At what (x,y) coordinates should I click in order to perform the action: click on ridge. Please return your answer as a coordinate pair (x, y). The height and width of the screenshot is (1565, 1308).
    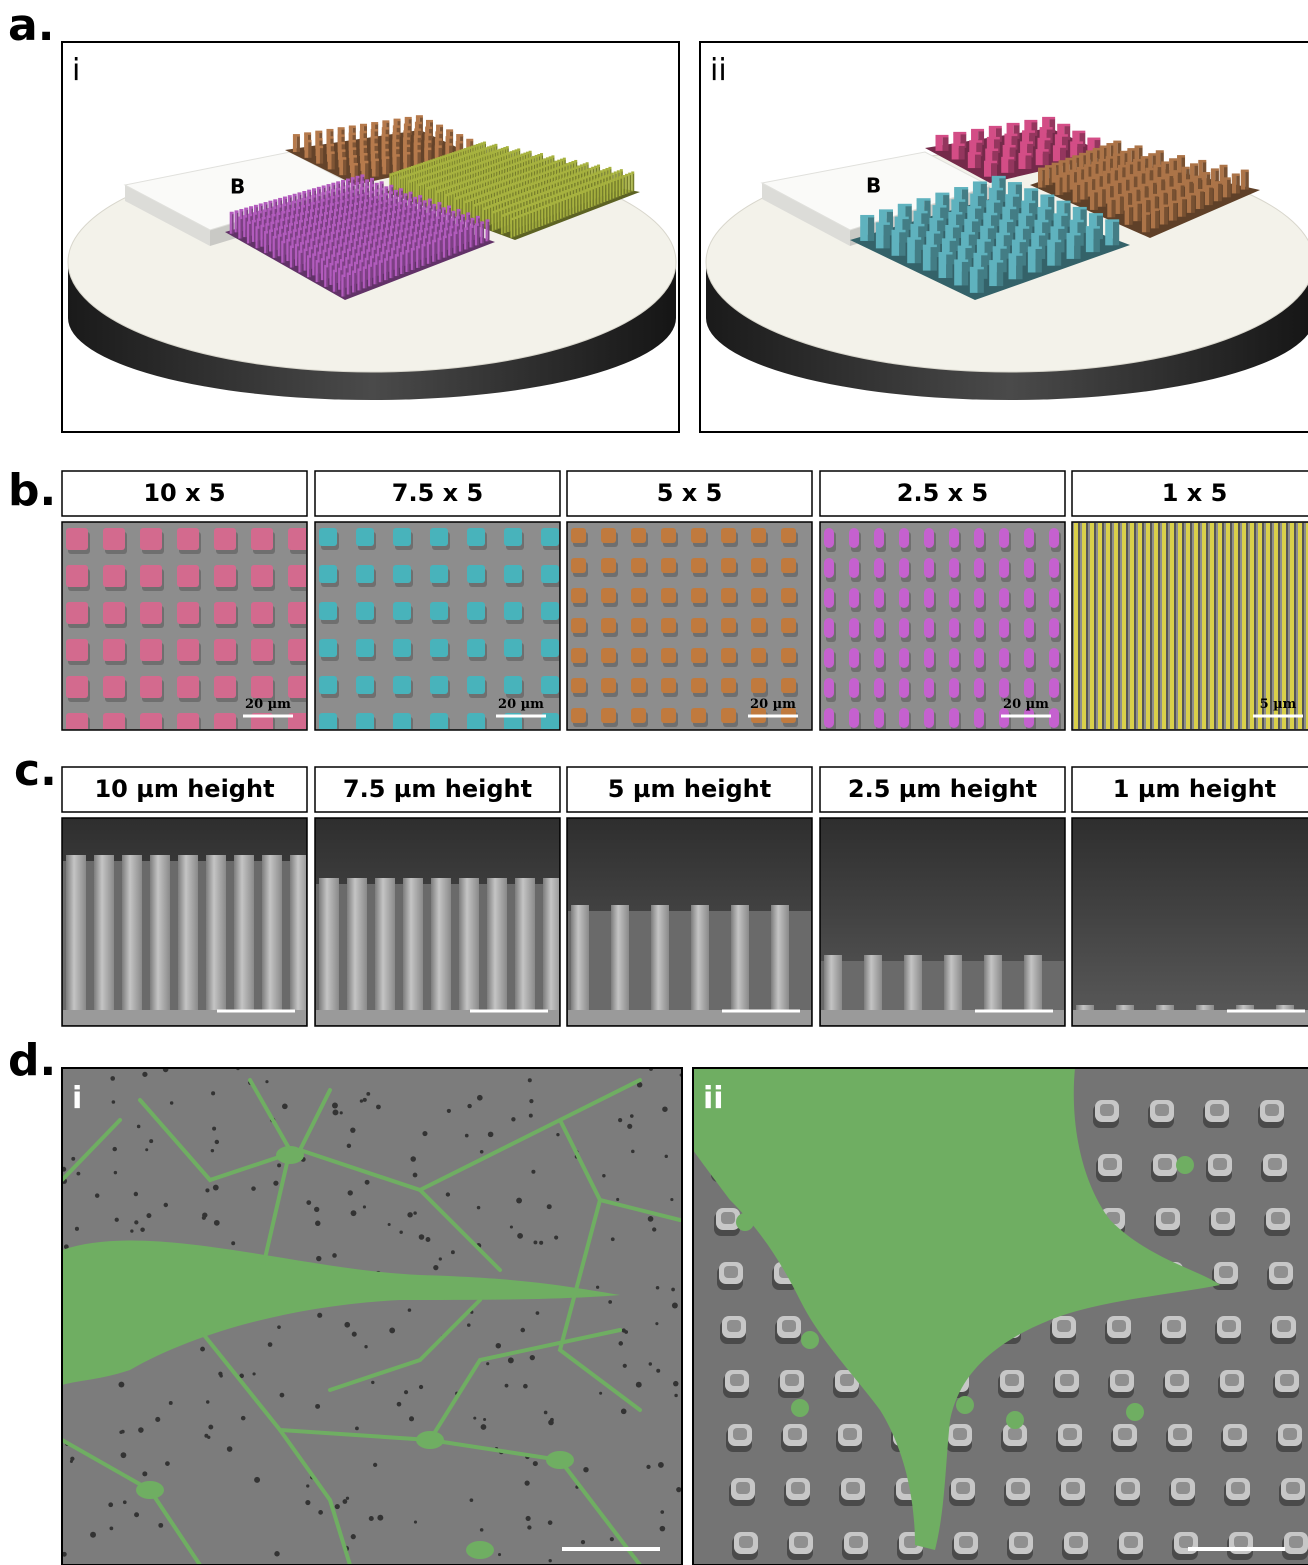
    Looking at the image, I should click on (1260, 626).